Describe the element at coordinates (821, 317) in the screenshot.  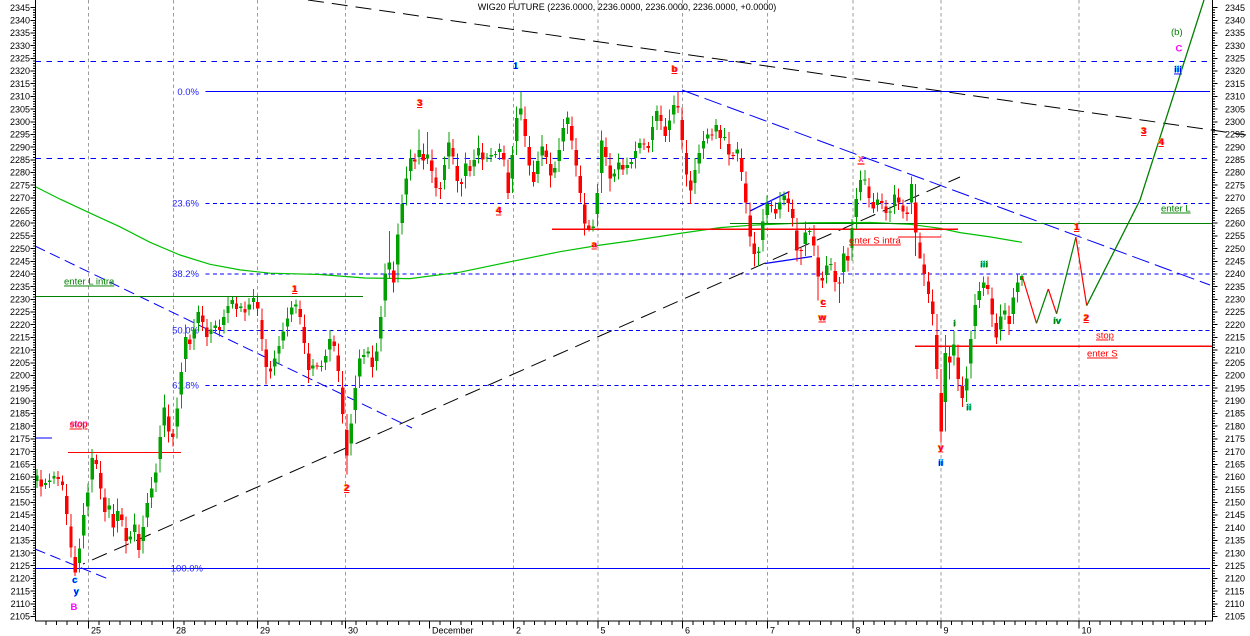
I see `svg-text: w` at that location.